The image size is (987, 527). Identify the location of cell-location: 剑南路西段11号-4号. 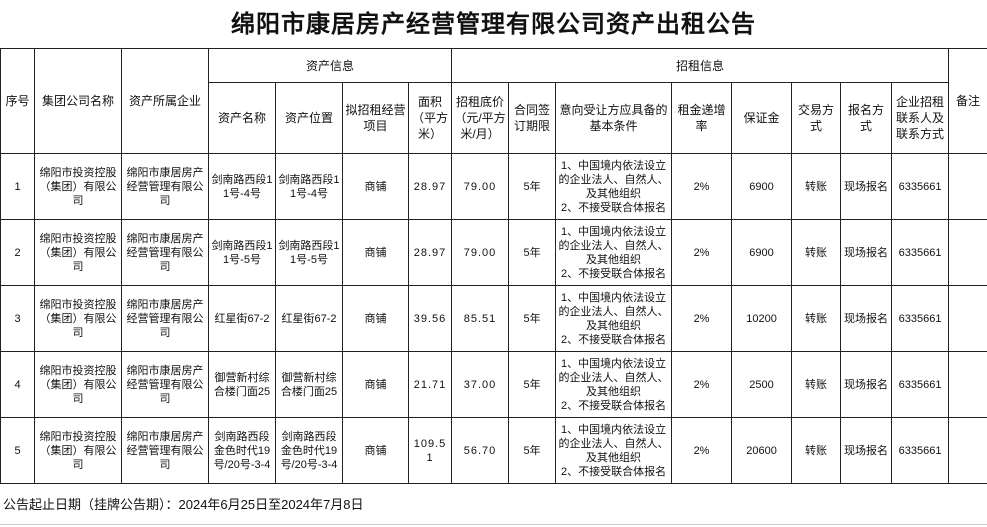
(309, 186).